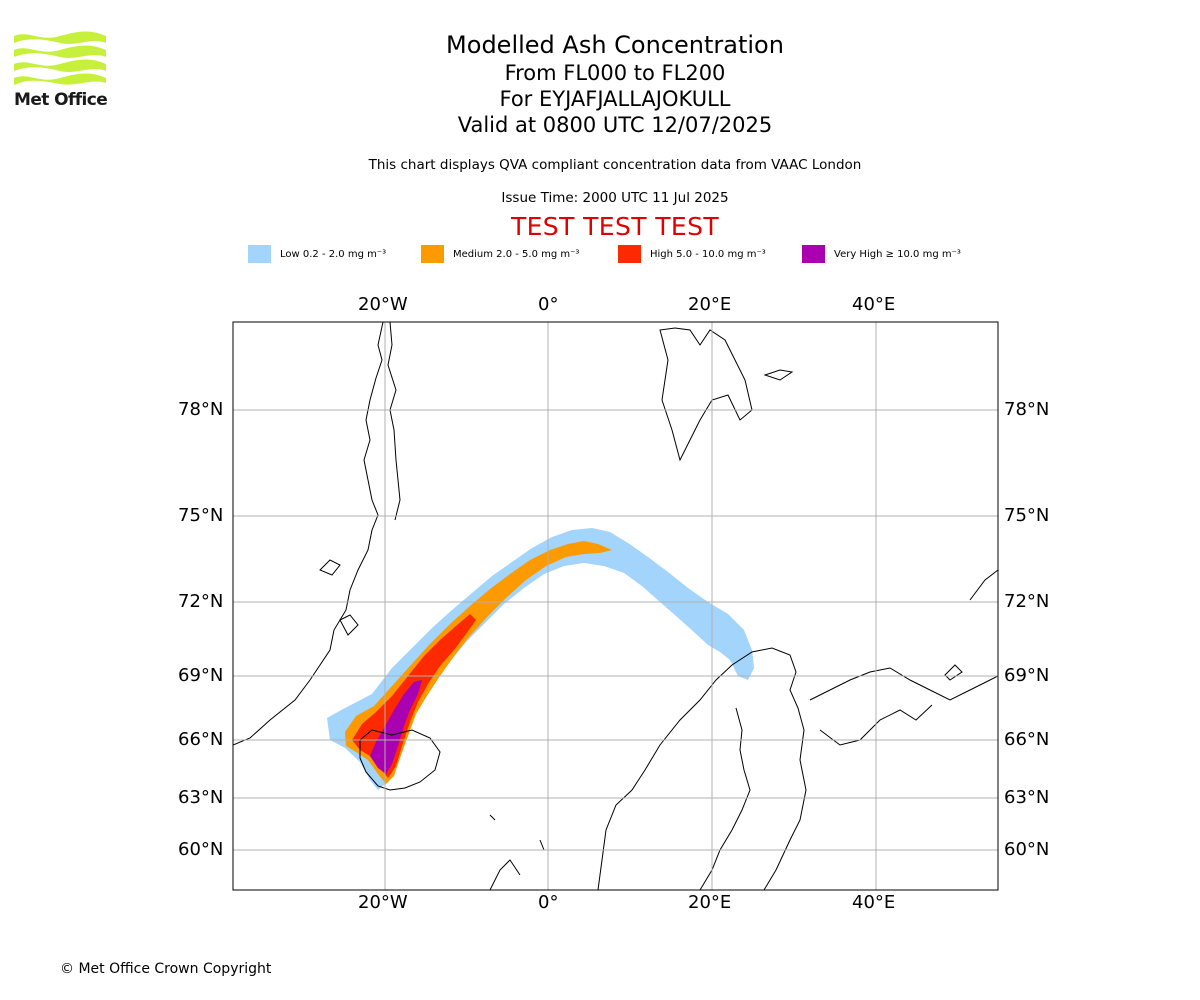 The height and width of the screenshot is (1000, 1200). I want to click on lon-tick-top: 20°W, so click(383, 304).